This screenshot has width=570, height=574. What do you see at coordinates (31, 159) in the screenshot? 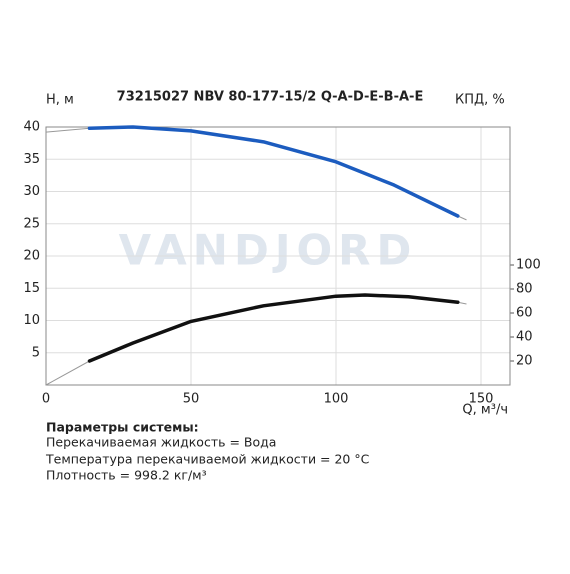
I see `y-tick-label: 35` at bounding box center [31, 159].